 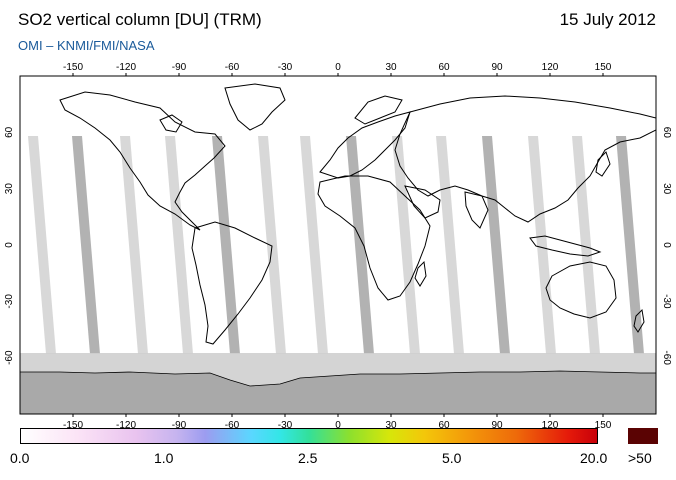 I want to click on lon-tick-label-top: 0, so click(x=338, y=67).